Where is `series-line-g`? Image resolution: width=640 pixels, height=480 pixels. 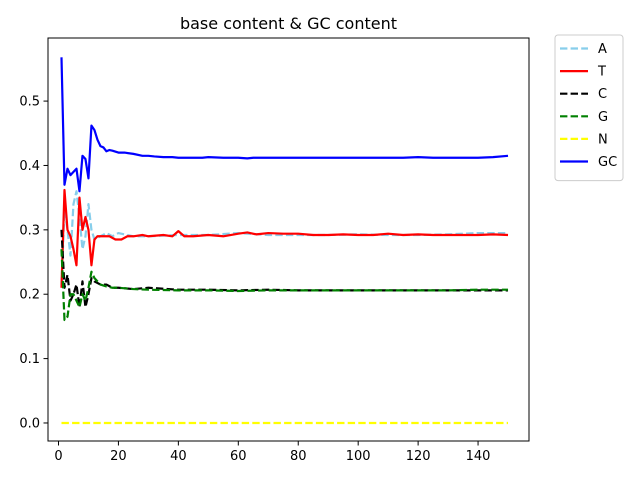 series-line-g is located at coordinates (284, 285).